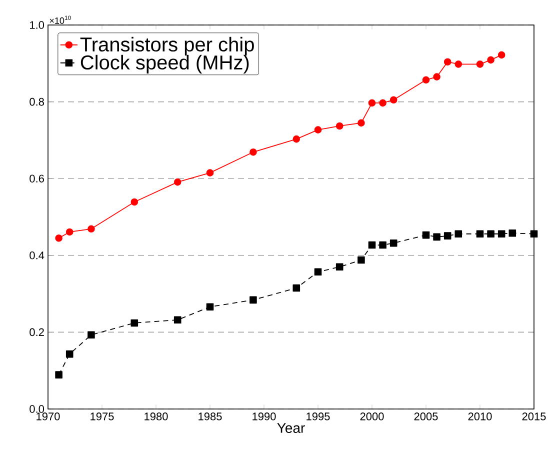 The width and height of the screenshot is (550, 456). I want to click on x-tick-label: 1980, so click(156, 416).